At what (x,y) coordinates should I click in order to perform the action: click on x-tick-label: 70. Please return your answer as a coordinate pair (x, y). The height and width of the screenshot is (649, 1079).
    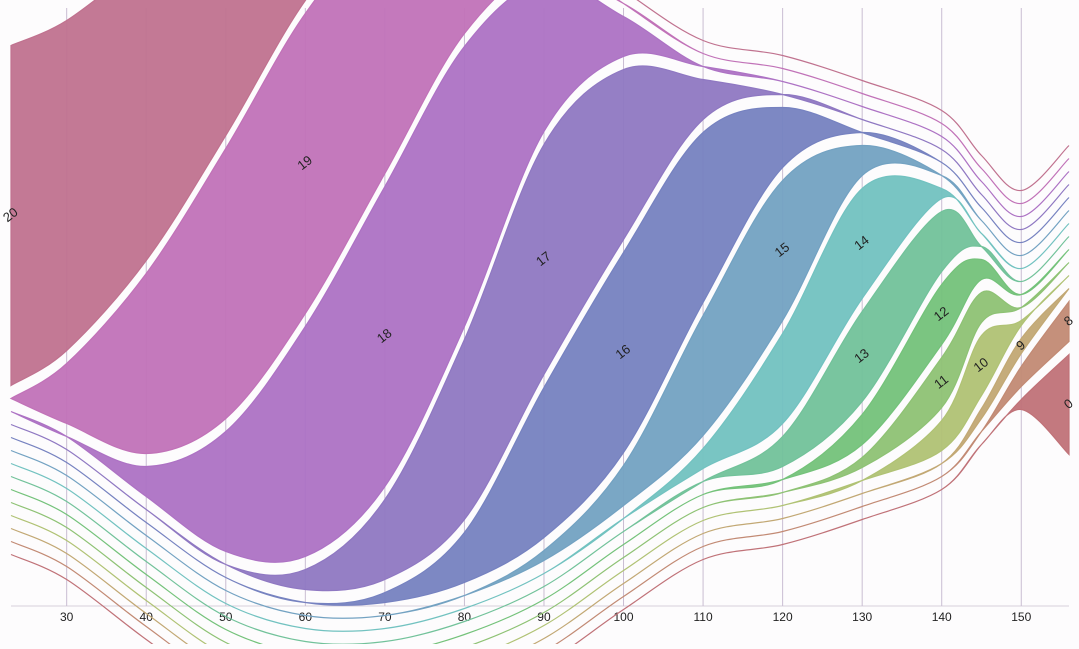
    Looking at the image, I should click on (385, 617).